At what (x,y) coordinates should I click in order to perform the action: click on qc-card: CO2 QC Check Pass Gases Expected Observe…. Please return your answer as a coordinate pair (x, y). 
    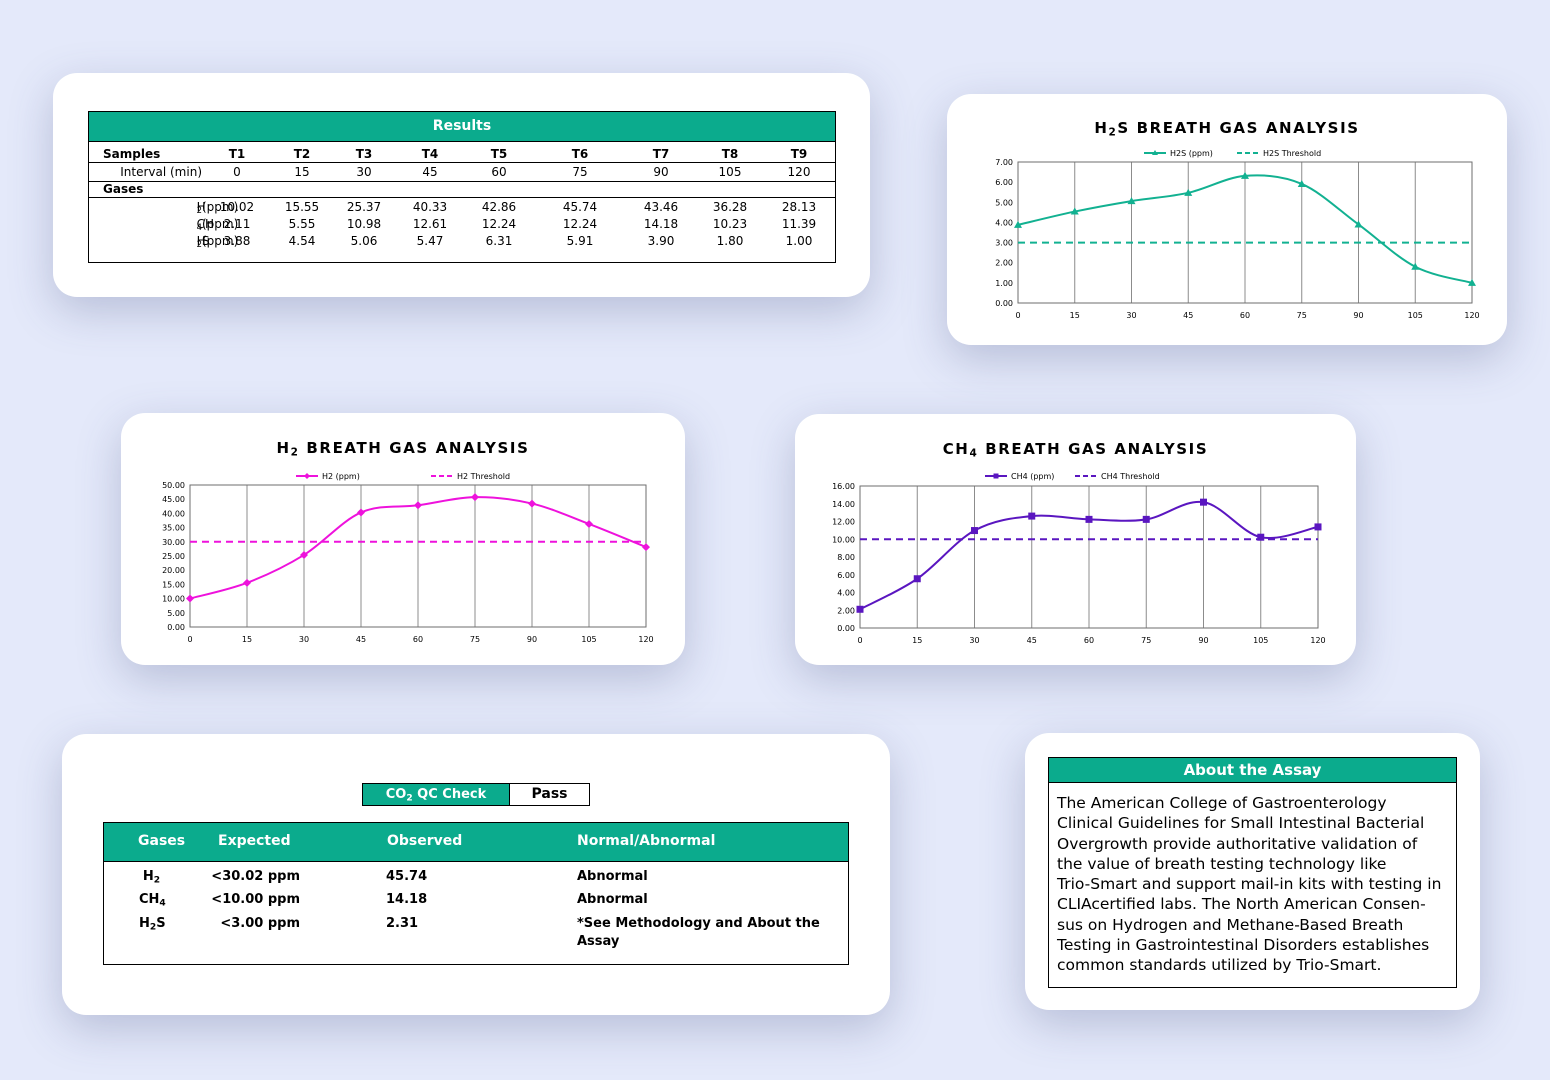
    Looking at the image, I should click on (476, 874).